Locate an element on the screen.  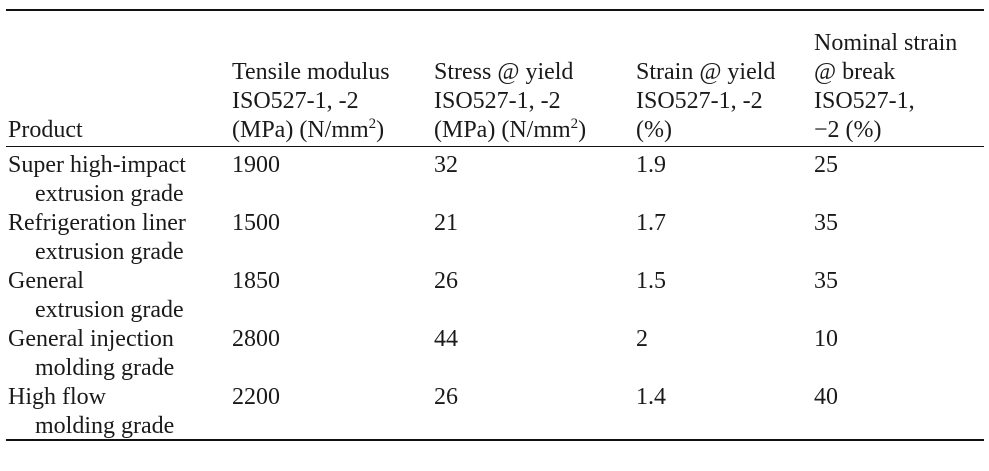
cell-product: High flow molding grade is located at coordinates (91, 411).